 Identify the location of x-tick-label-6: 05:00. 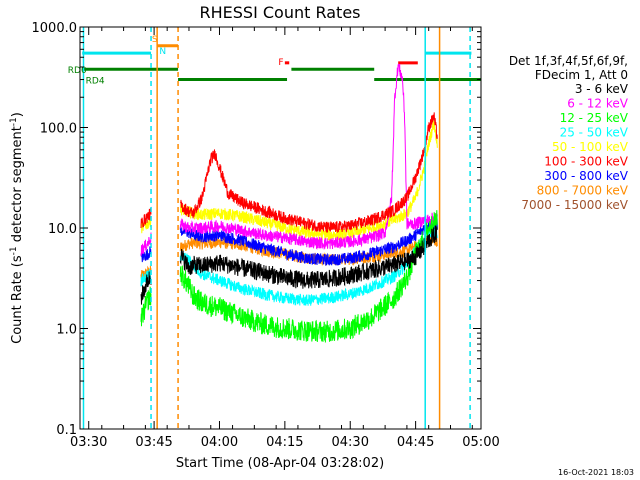
(480, 442).